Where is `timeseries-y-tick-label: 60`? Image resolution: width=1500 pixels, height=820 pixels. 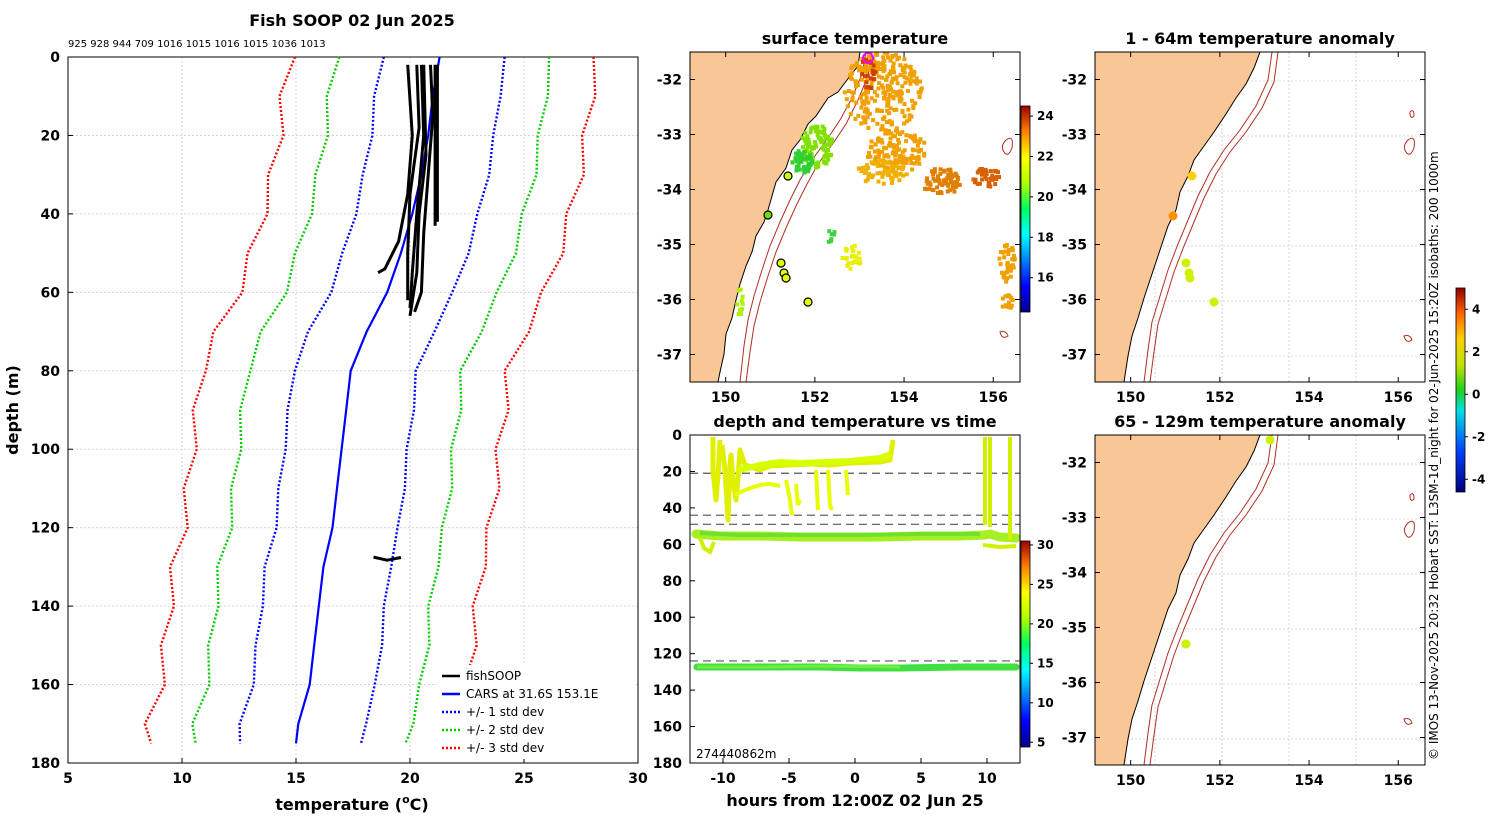 timeseries-y-tick-label: 60 is located at coordinates (673, 545).